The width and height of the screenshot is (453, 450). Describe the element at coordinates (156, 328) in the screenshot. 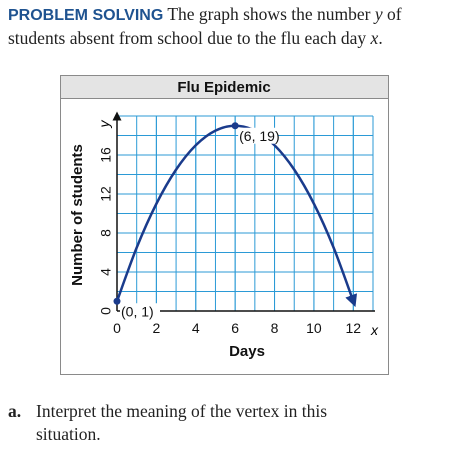

I see `x-tick-label: 2` at that location.